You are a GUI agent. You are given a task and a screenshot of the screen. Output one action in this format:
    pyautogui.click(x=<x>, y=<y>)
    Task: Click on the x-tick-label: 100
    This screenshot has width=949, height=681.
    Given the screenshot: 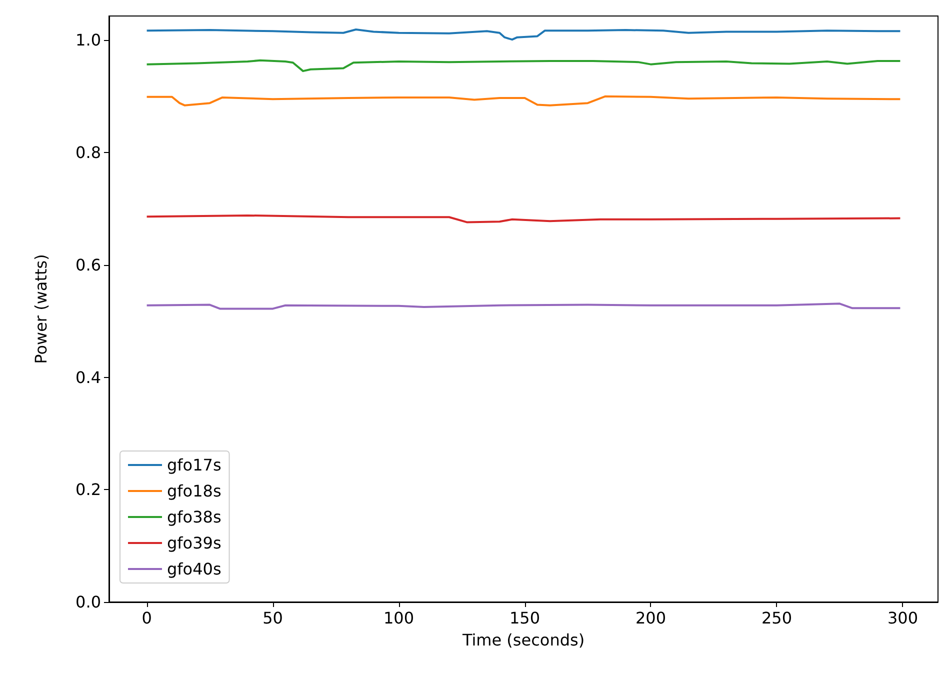 What is the action you would take?
    pyautogui.click(x=399, y=618)
    